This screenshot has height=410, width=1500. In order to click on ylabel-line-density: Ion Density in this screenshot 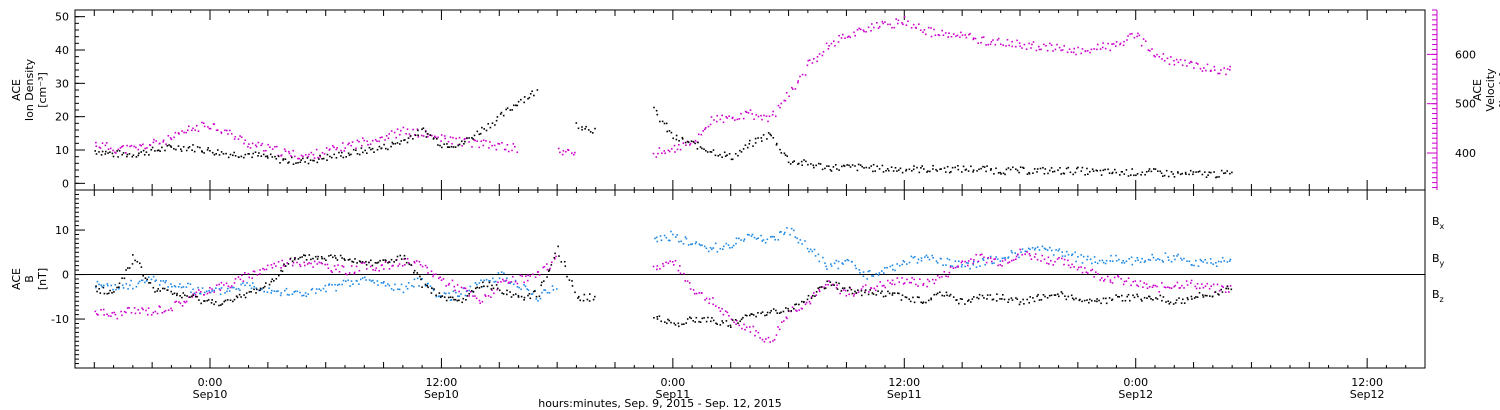, I will do `click(29, 89)`.